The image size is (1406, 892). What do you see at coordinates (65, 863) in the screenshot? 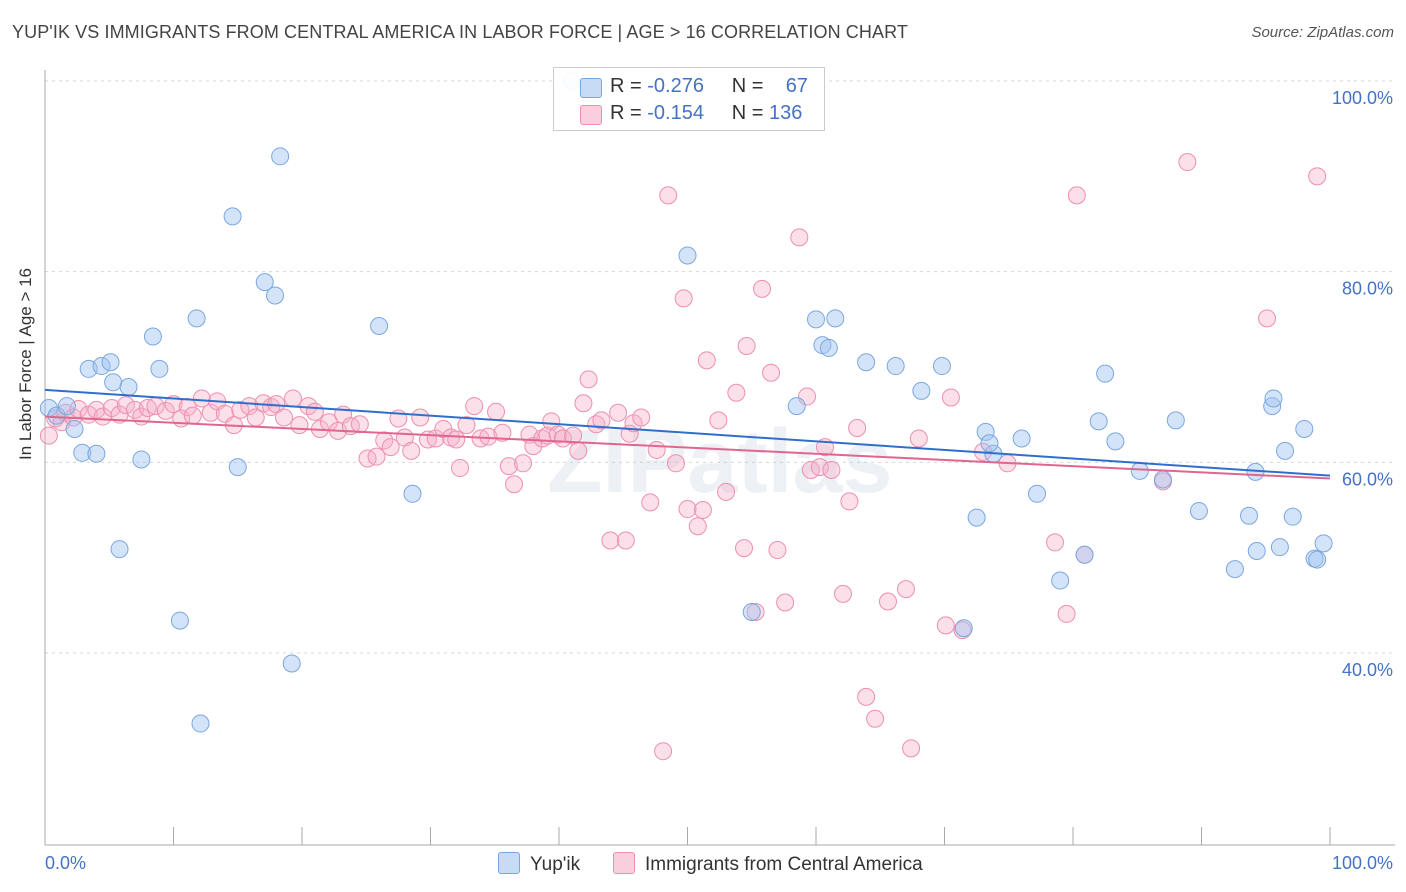
I see `x-tick-label: 0.0%` at bounding box center [65, 863].